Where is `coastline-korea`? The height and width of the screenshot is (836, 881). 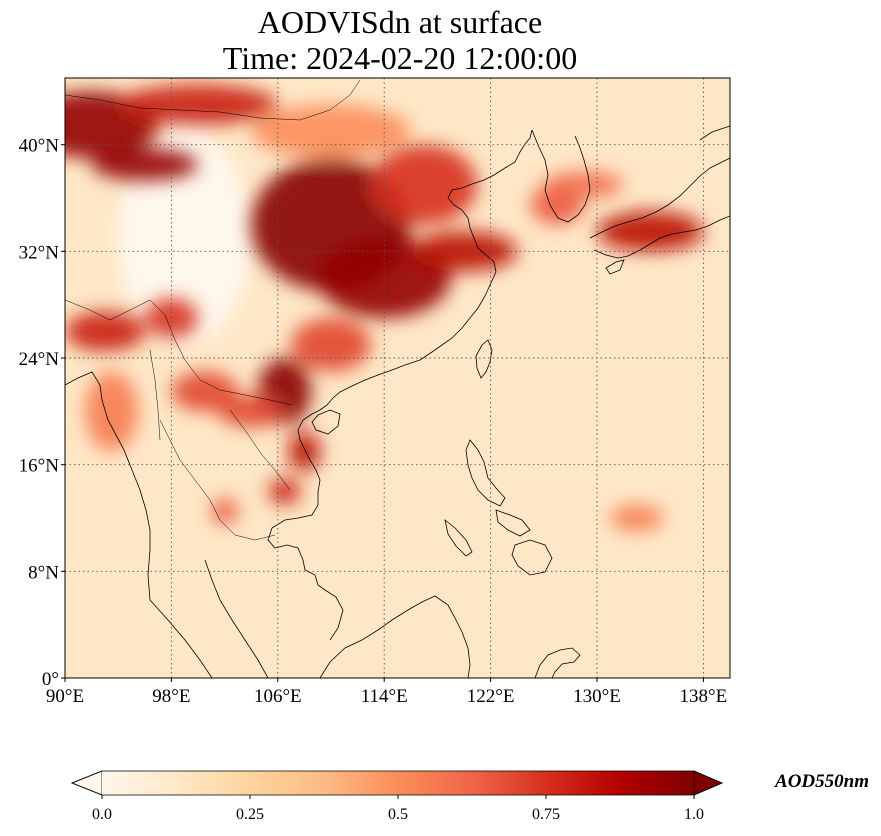 coastline-korea is located at coordinates (561, 176).